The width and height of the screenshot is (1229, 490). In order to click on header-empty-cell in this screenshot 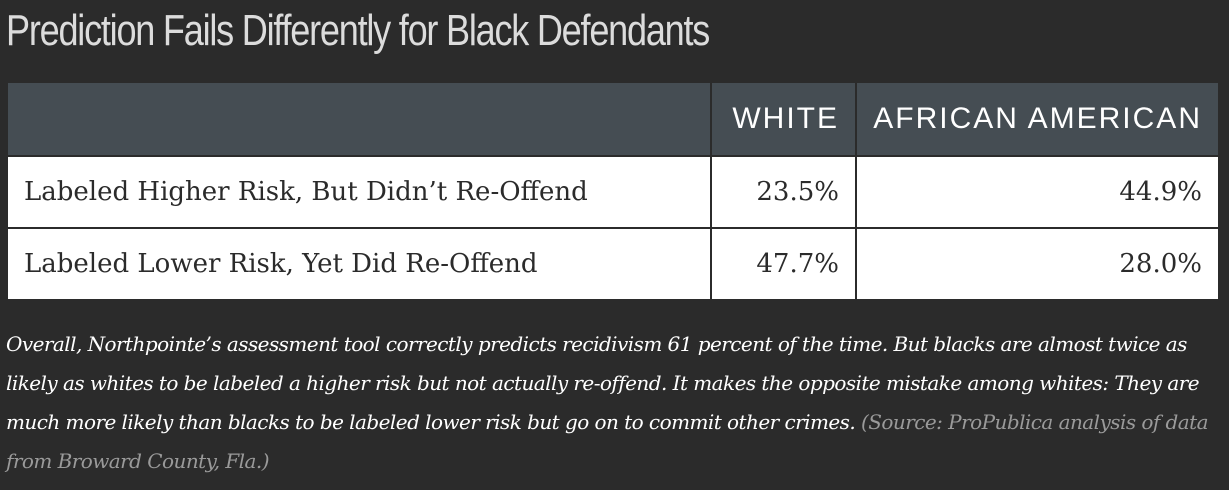, I will do `click(359, 119)`.